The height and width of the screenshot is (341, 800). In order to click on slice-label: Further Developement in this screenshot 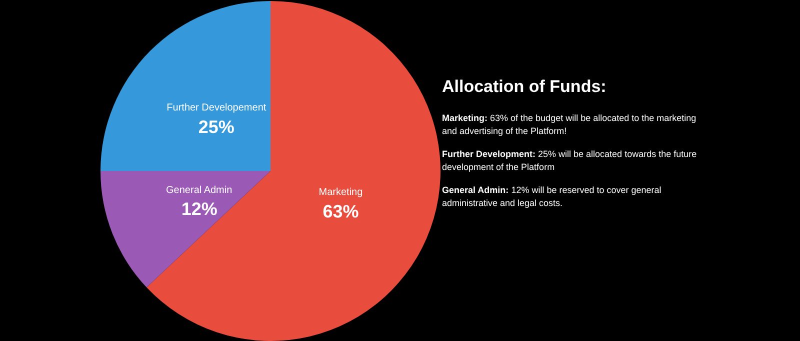, I will do `click(216, 108)`.